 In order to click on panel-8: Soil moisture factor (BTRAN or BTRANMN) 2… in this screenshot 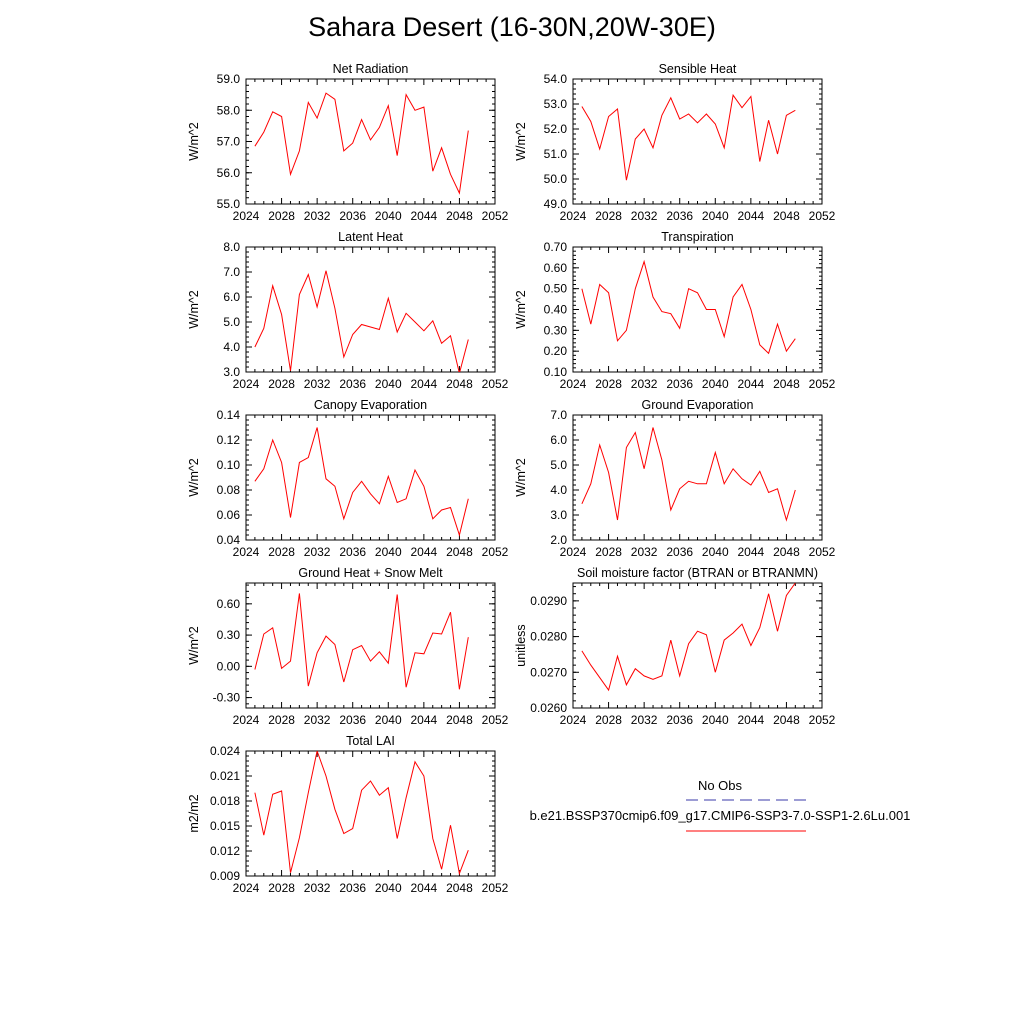, I will do `click(675, 646)`.